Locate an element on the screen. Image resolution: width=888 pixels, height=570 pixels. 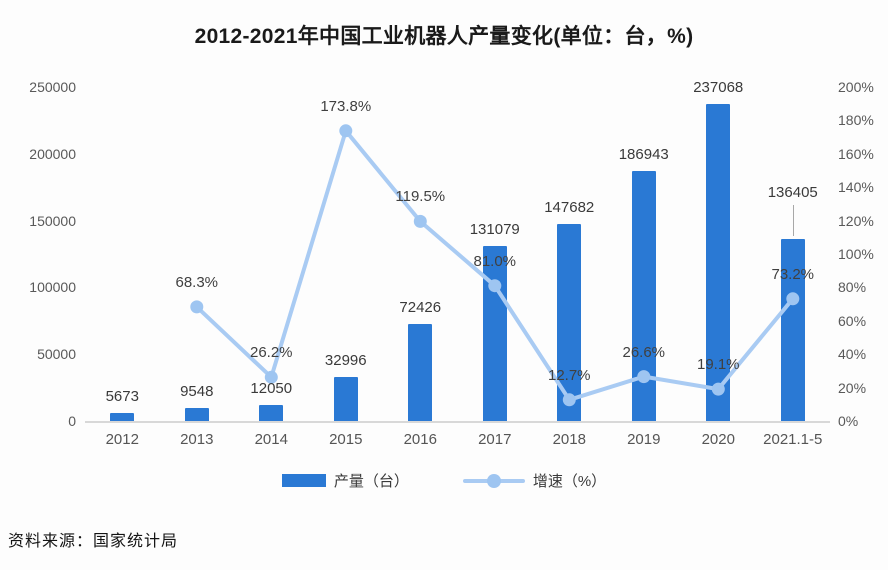
growth-point-2015 is located at coordinates (346, 131).